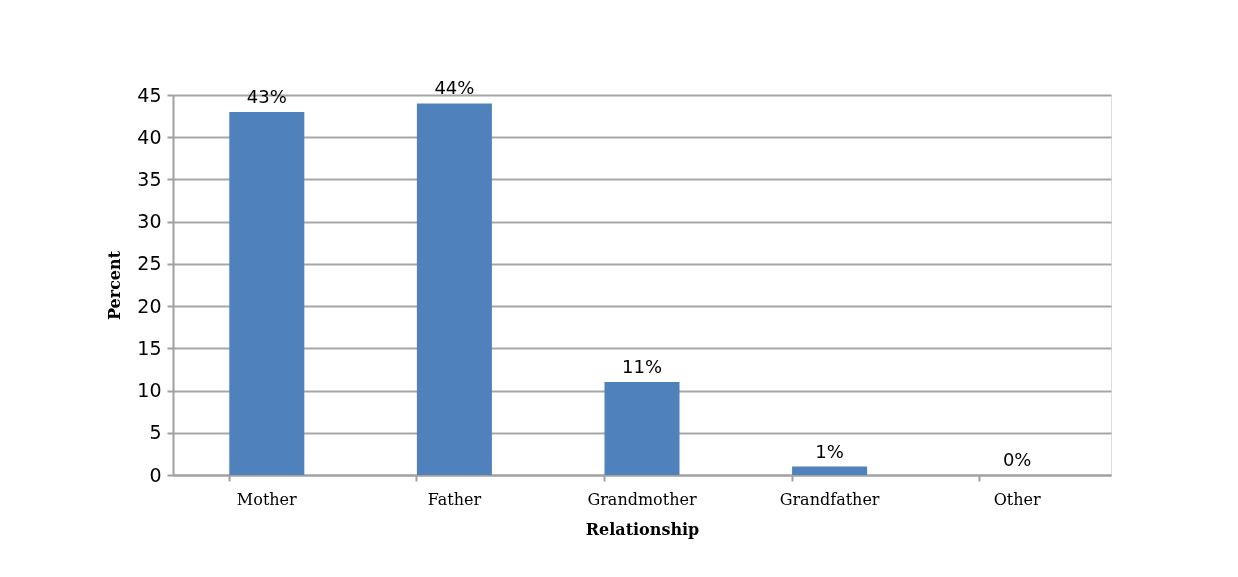  Describe the element at coordinates (149, 136) in the screenshot. I see `y-tick-label: 40` at that location.